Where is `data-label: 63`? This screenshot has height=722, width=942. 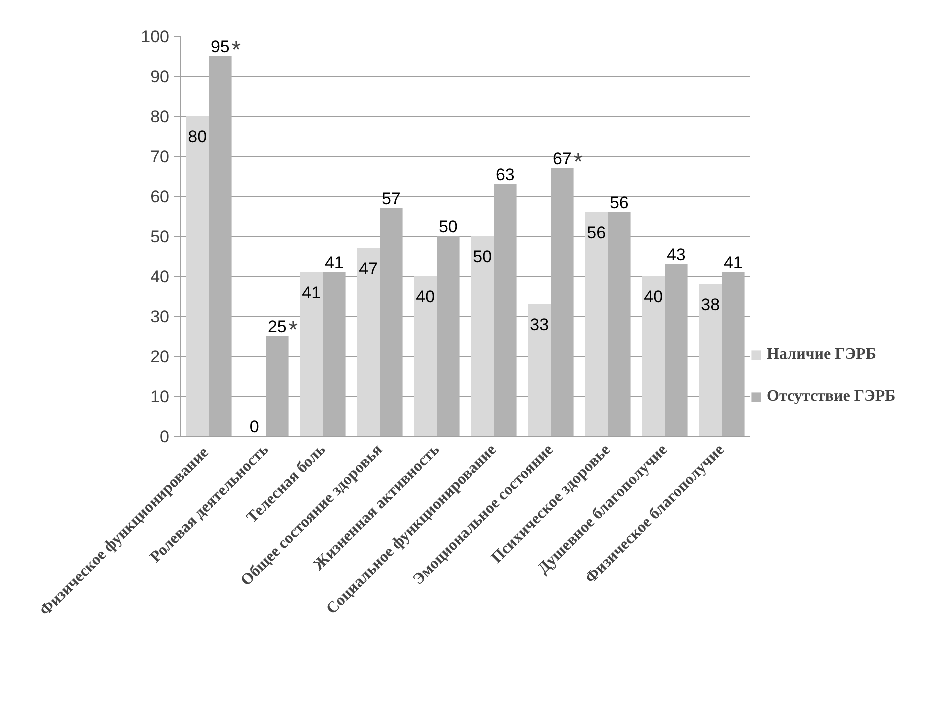
data-label: 63 is located at coordinates (505, 175).